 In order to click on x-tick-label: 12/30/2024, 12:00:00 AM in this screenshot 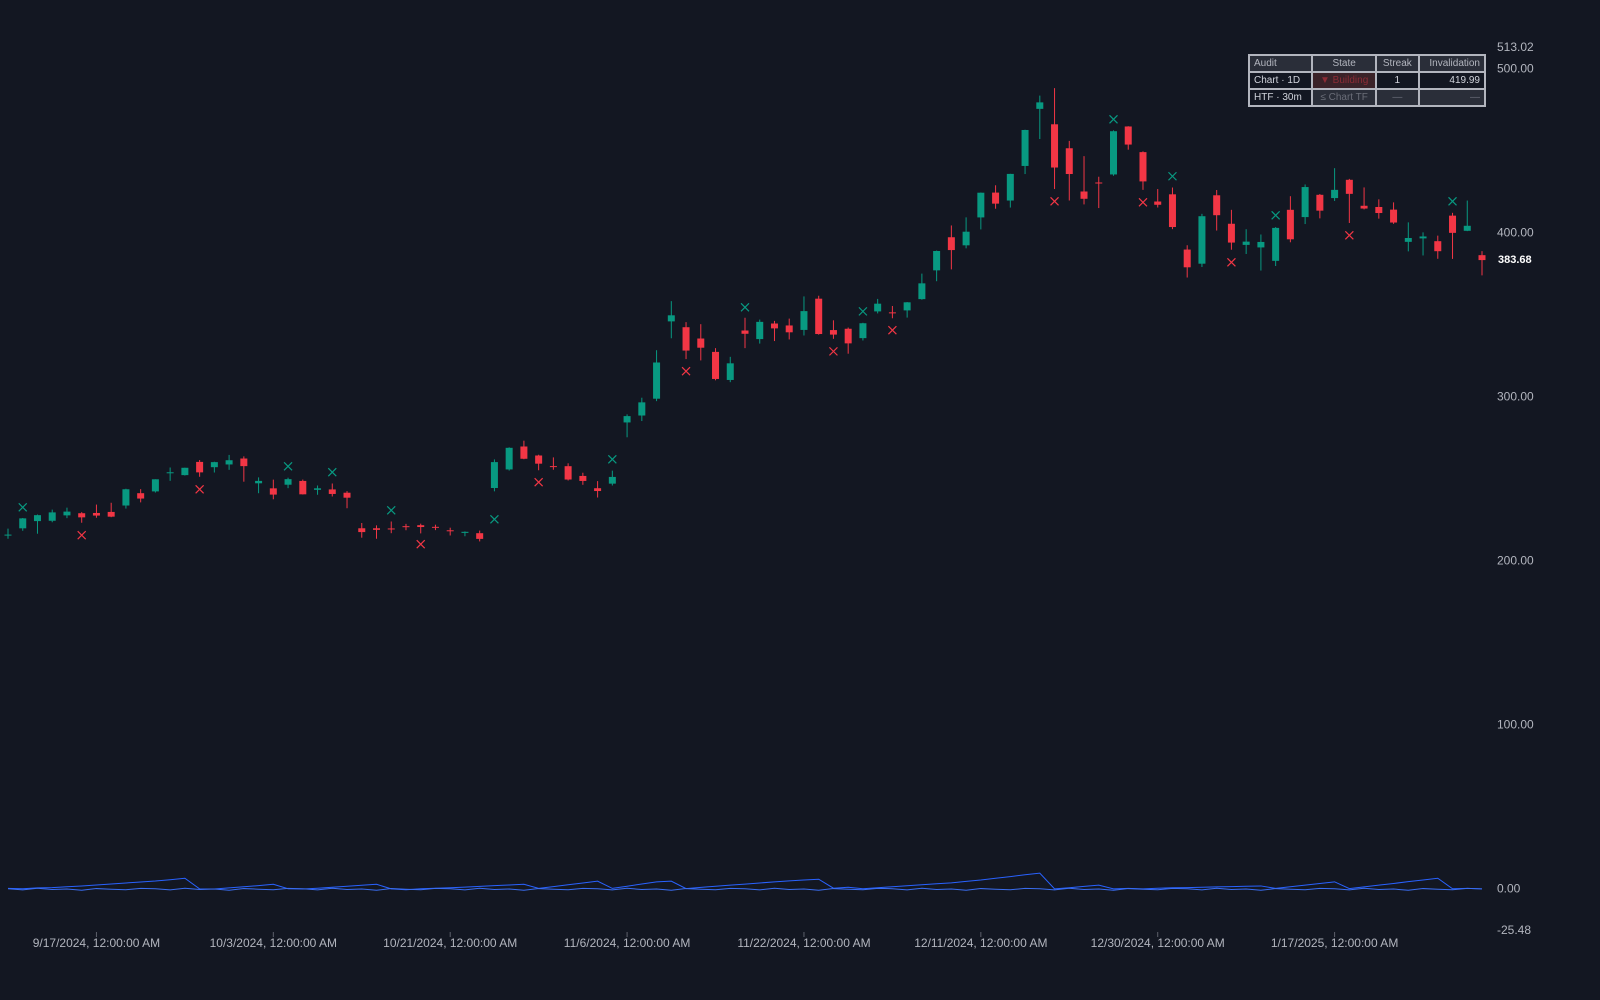, I will do `click(1158, 943)`.